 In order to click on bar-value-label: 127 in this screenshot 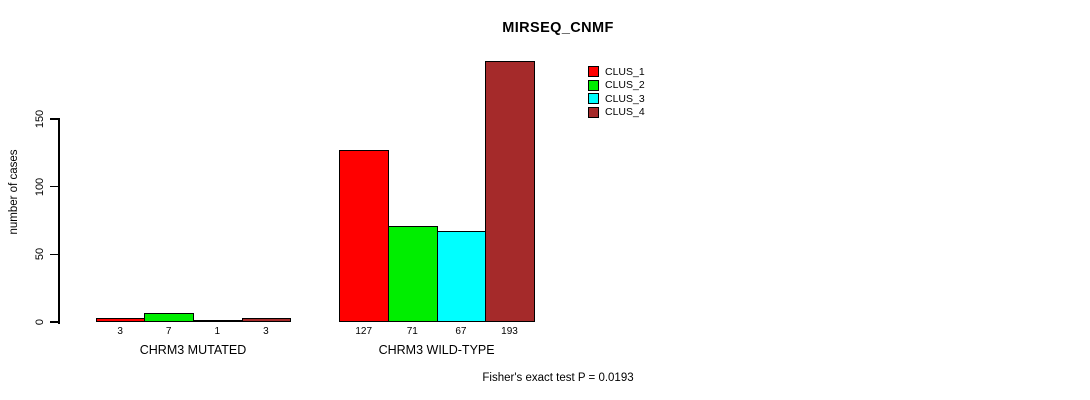, I will do `click(364, 331)`.